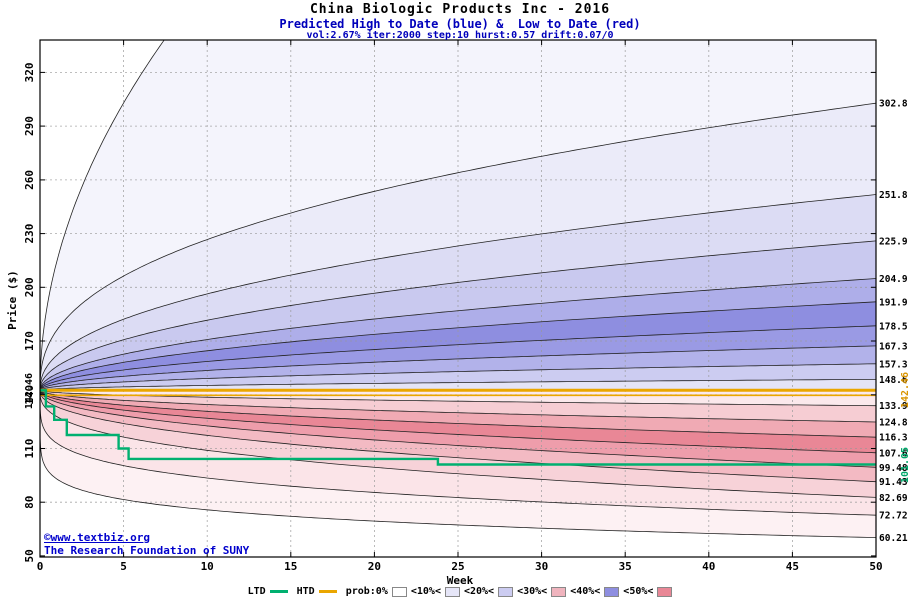 Image resolution: width=920 pixels, height=600 pixels. What do you see at coordinates (290, 566) in the screenshot?
I see `x-tick-label: 15` at bounding box center [290, 566].